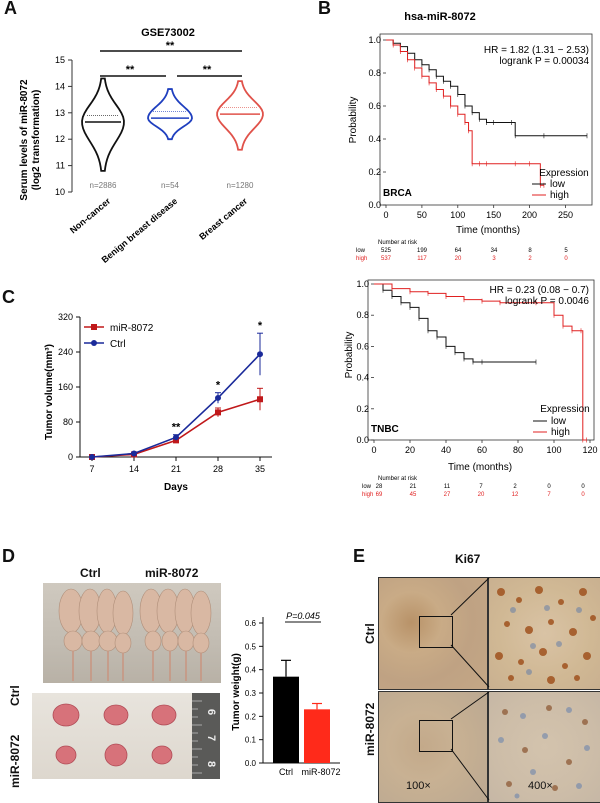  Describe the element at coordinates (362, 409) in the screenshot. I see `km-ytick-label: 0.2` at that location.